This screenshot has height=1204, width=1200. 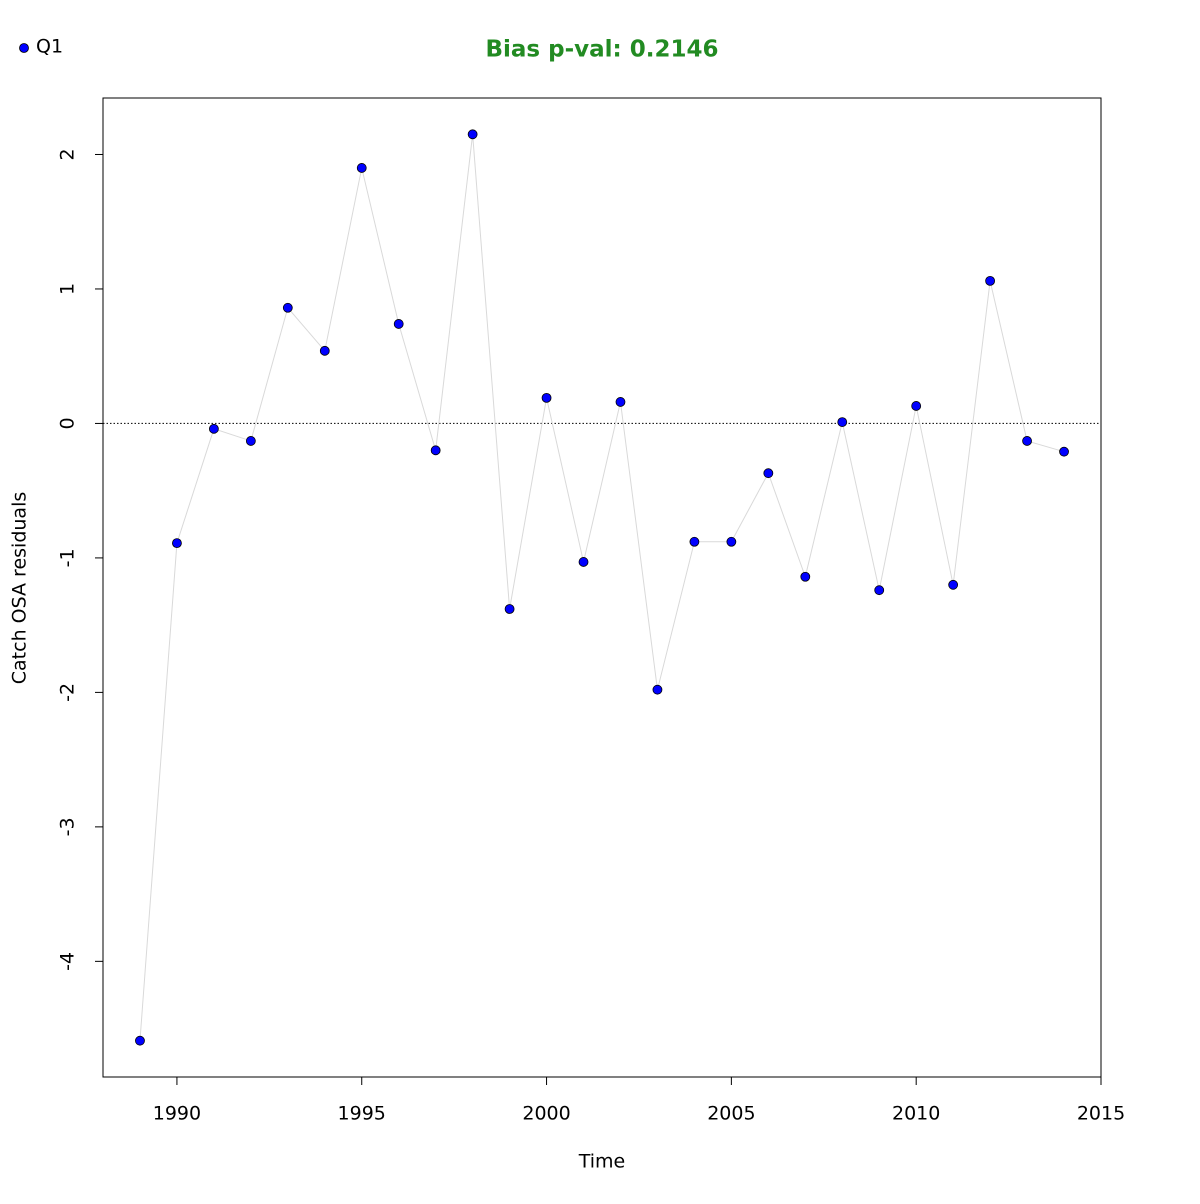 What do you see at coordinates (177, 1114) in the screenshot?
I see `x-tick-label: 1990` at bounding box center [177, 1114].